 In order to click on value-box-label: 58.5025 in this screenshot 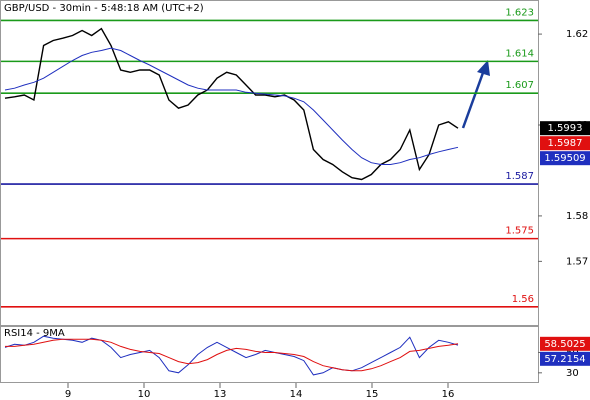, I will do `click(564, 344)`.